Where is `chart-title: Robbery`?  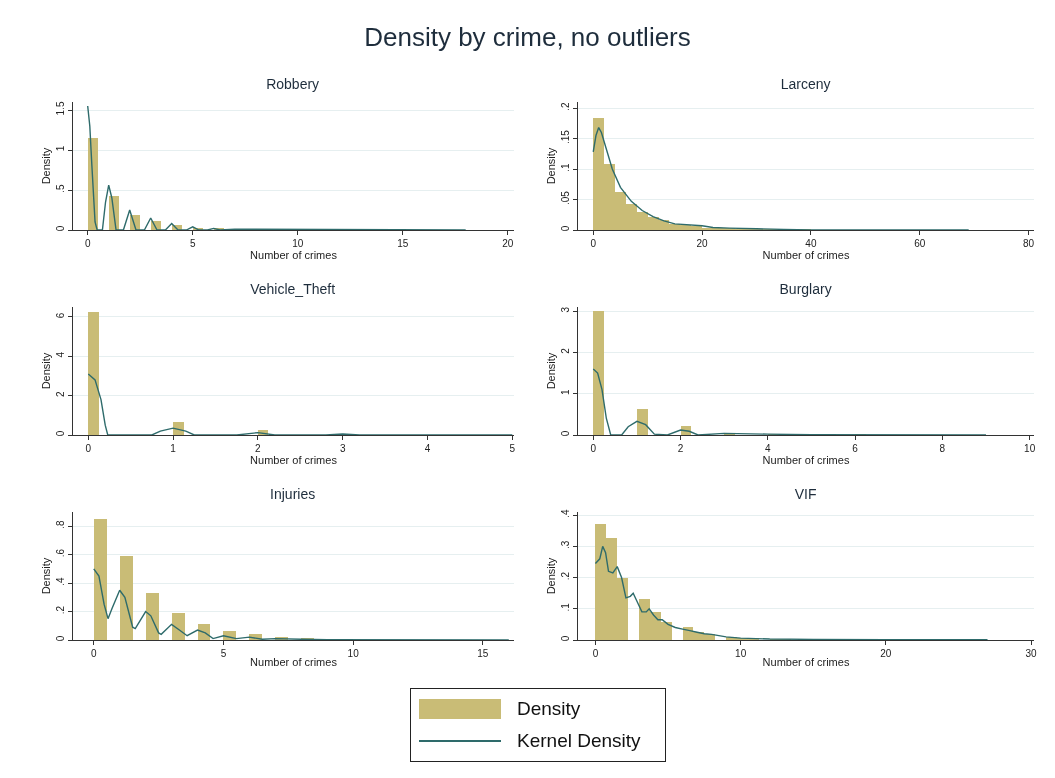
chart-title: Robbery is located at coordinates (293, 83).